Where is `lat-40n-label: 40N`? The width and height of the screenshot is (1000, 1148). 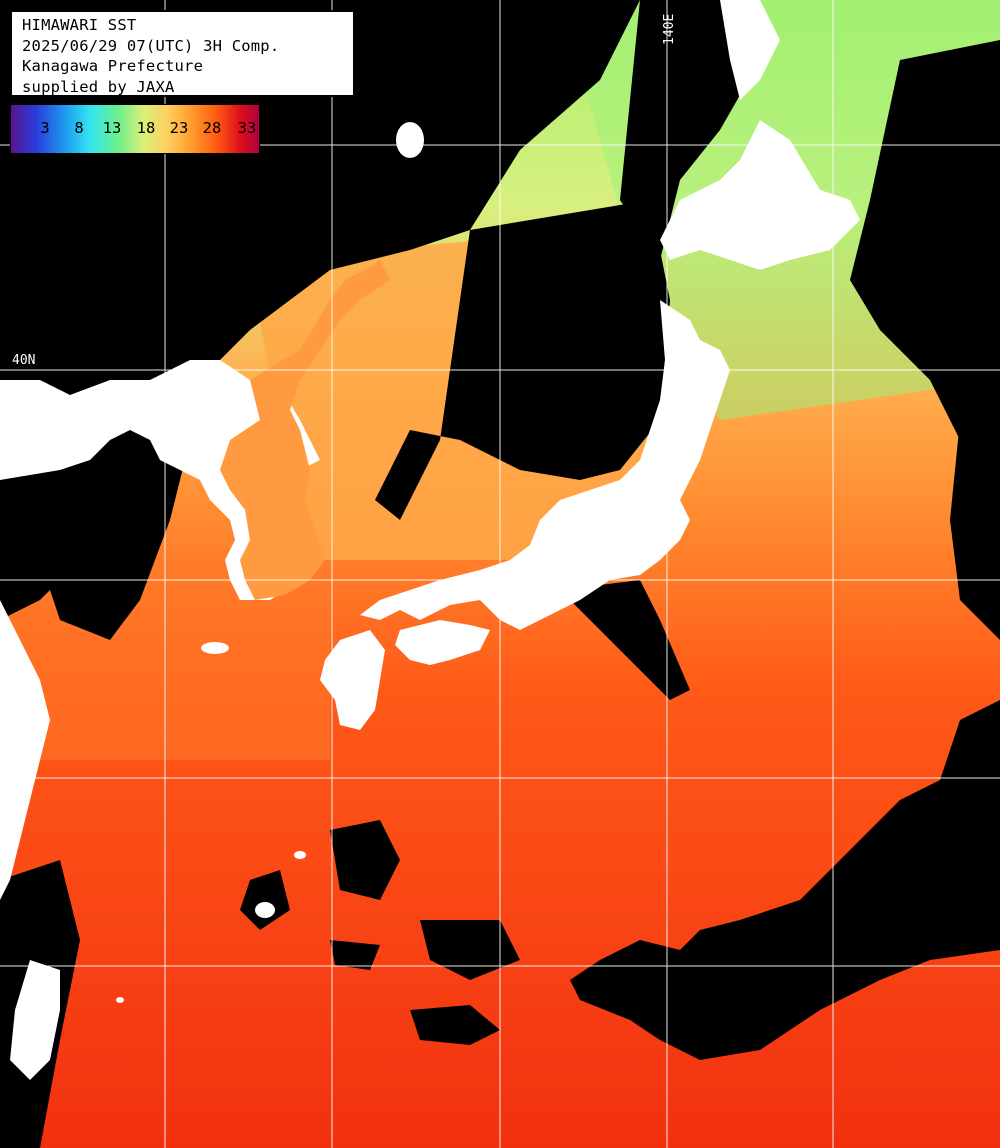 lat-40n-label: 40N is located at coordinates (24, 360).